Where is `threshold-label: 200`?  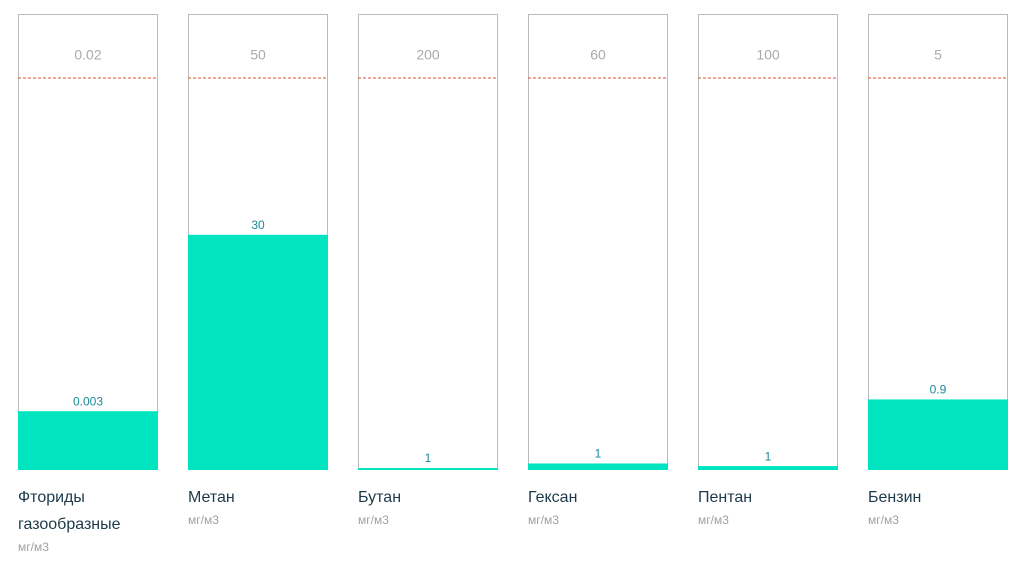
threshold-label: 200 is located at coordinates (428, 55).